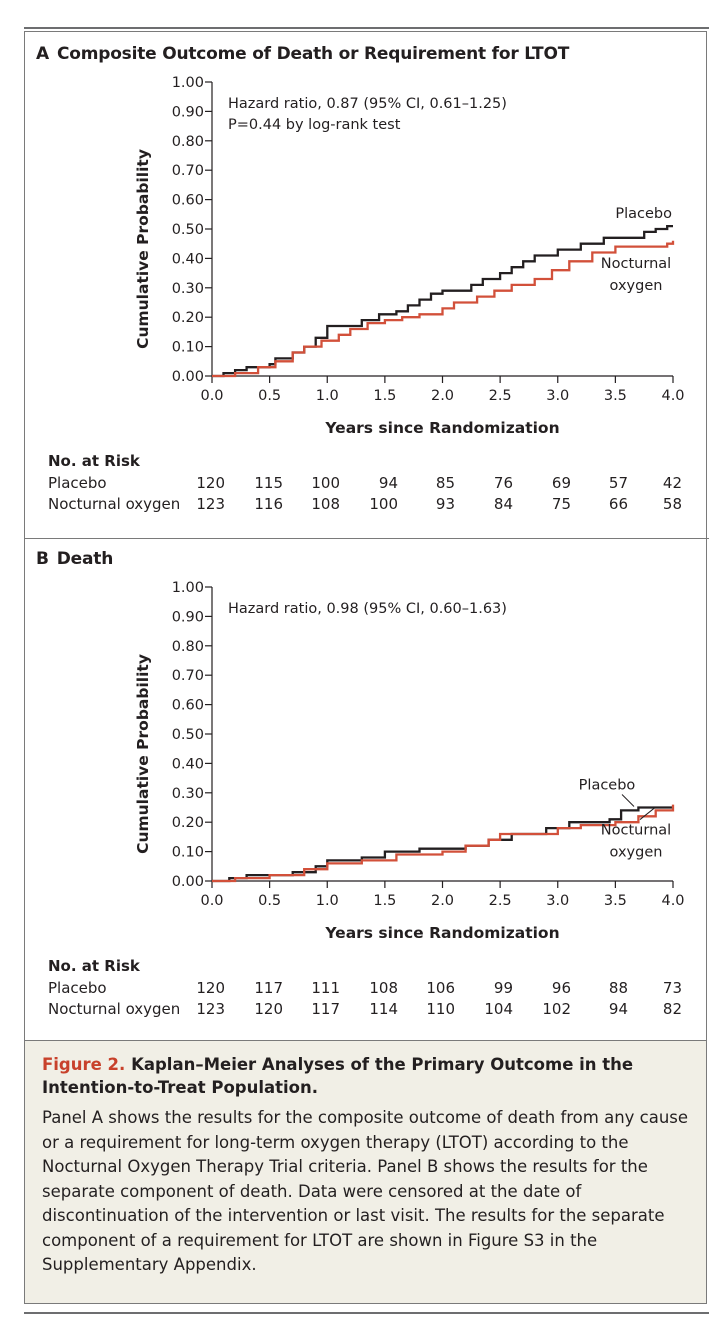 This screenshot has height=1327, width=724. Describe the element at coordinates (561, 504) in the screenshot. I see `risk-count: 75` at that location.